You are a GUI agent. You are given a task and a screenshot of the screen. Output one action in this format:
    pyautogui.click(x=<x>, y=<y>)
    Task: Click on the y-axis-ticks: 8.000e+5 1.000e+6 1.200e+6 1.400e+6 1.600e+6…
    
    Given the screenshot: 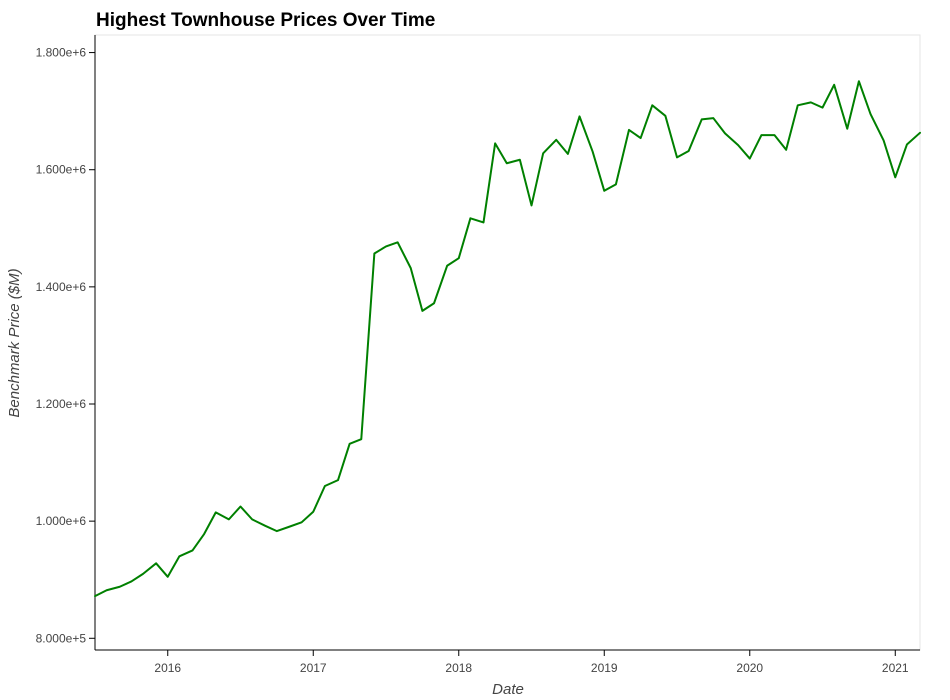 What is the action you would take?
    pyautogui.click(x=65, y=345)
    